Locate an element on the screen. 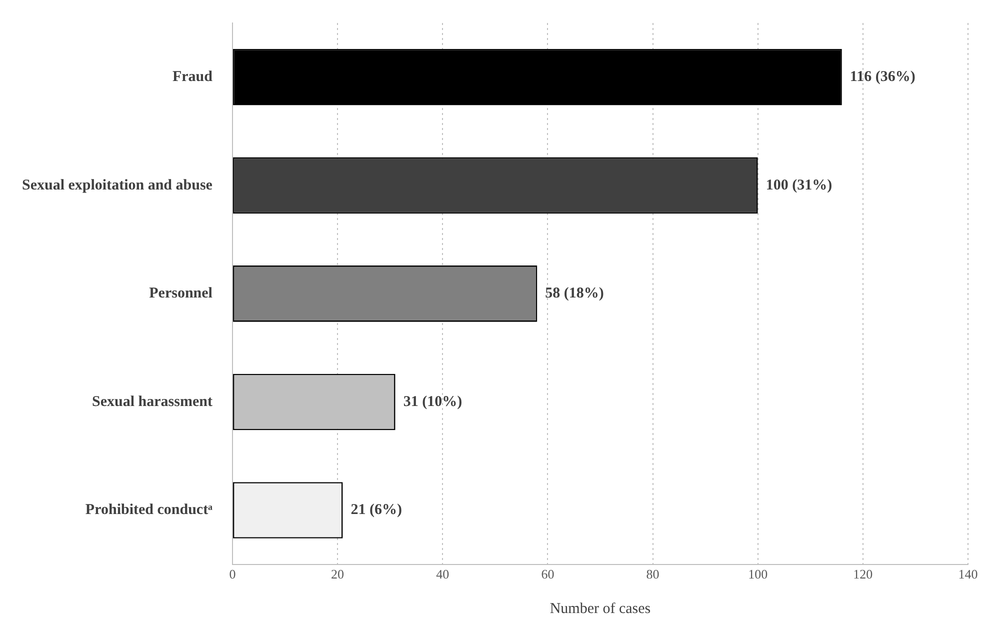  x-tick-label: 20 is located at coordinates (337, 574).